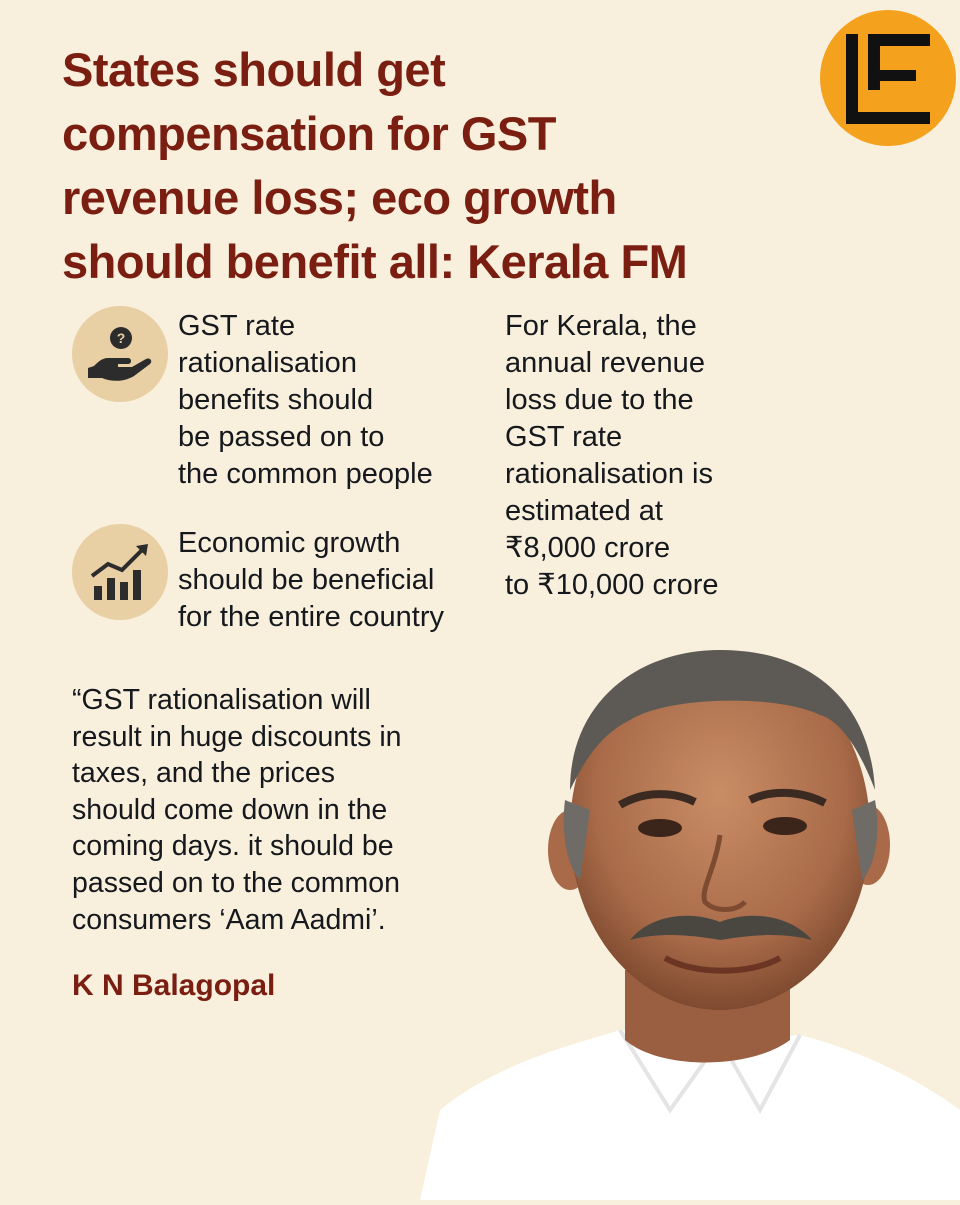 The image size is (960, 1205). I want to click on stat-line: annual revenue, so click(605, 363).